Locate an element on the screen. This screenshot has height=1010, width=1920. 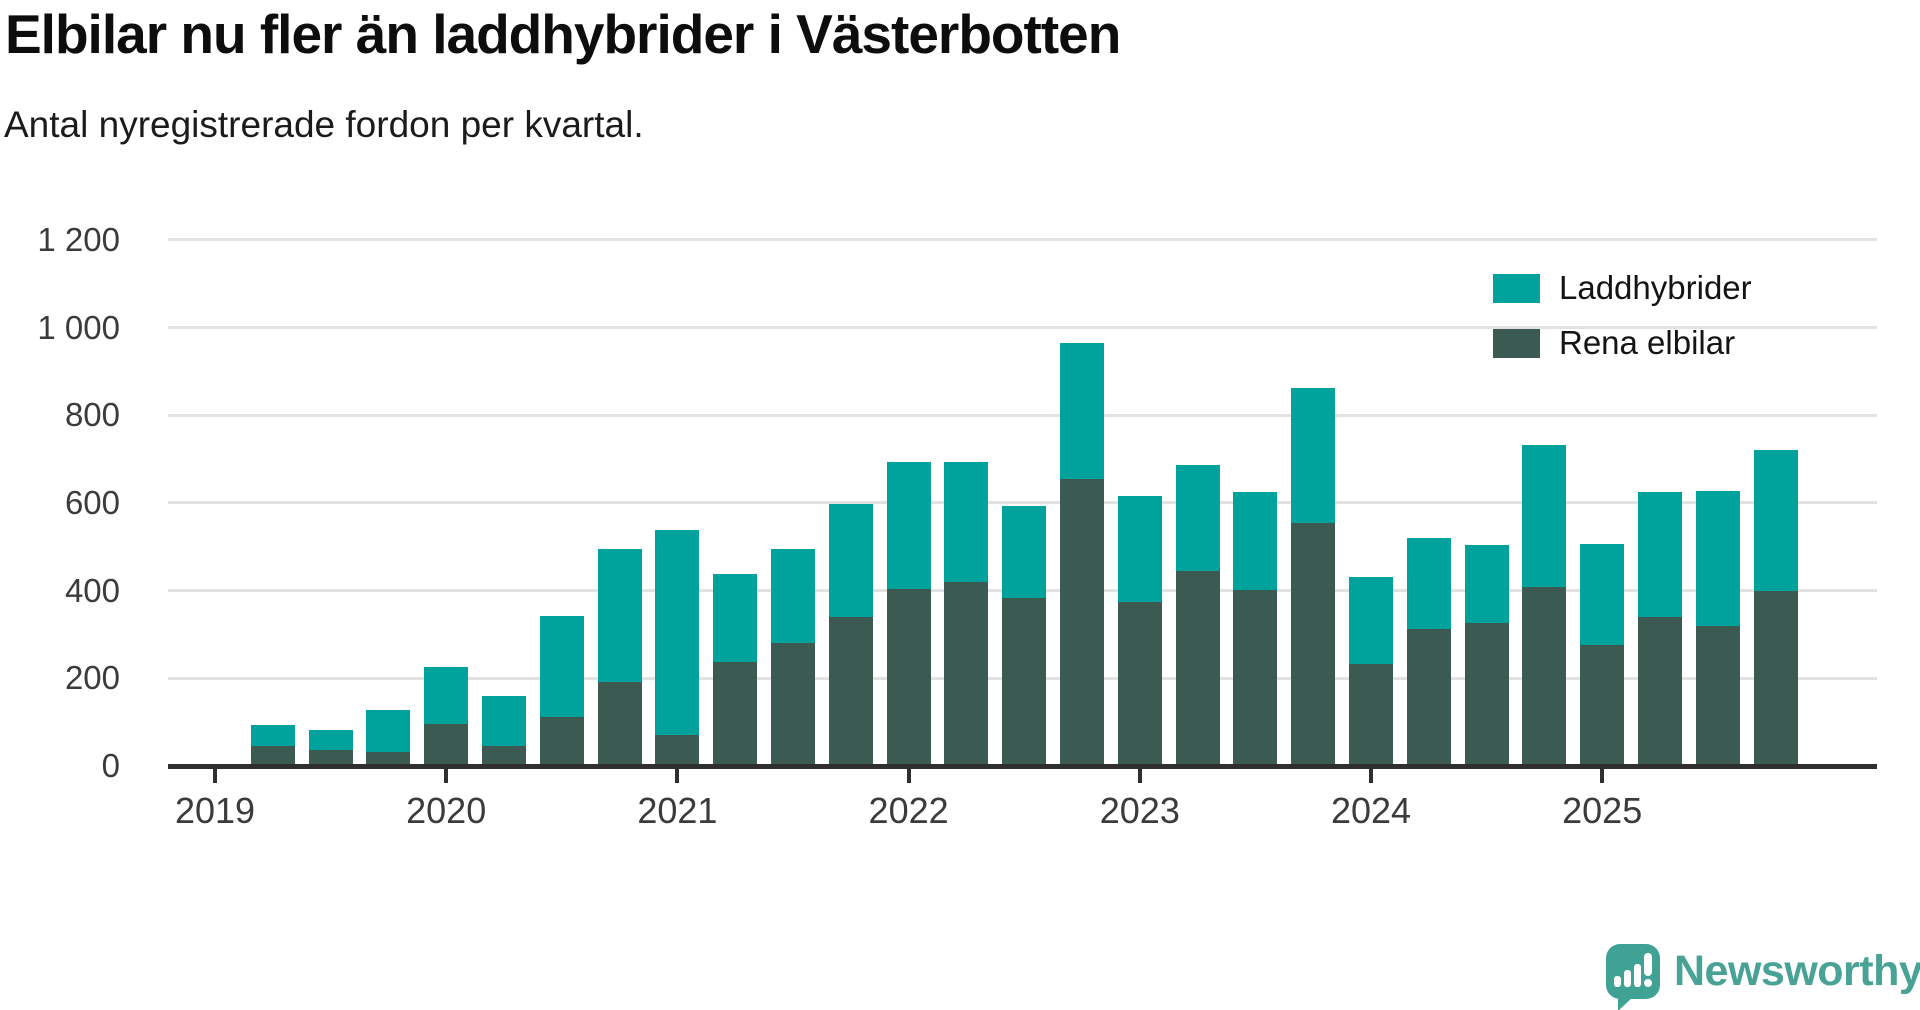
bar-2025Q2-rena-elbilar is located at coordinates (1660, 691).